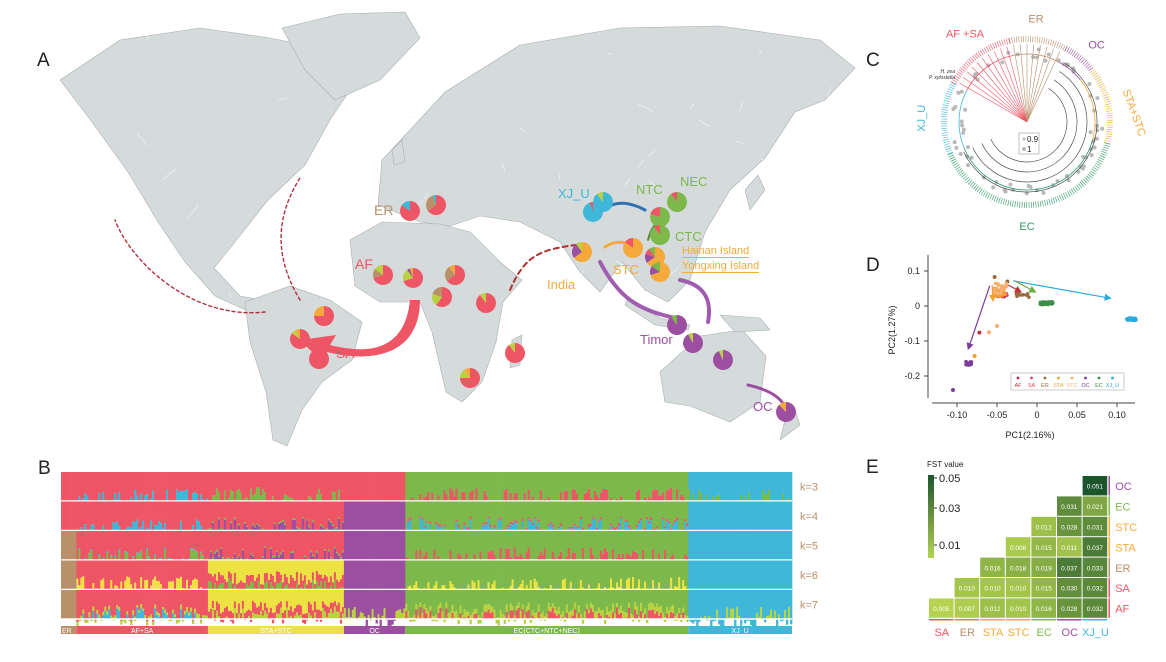  I want to click on colorbar-tick-label: 0.03, so click(949, 509).